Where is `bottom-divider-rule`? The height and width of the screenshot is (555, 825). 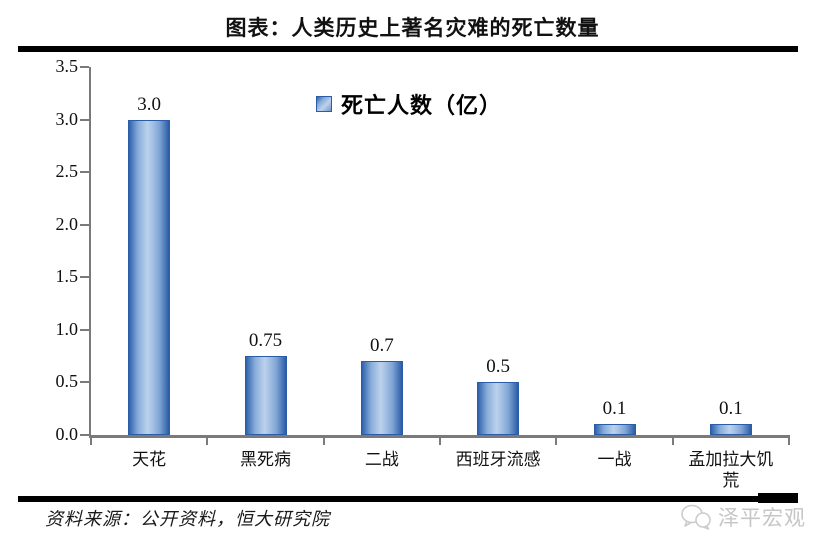
bottom-divider-rule is located at coordinates (408, 499).